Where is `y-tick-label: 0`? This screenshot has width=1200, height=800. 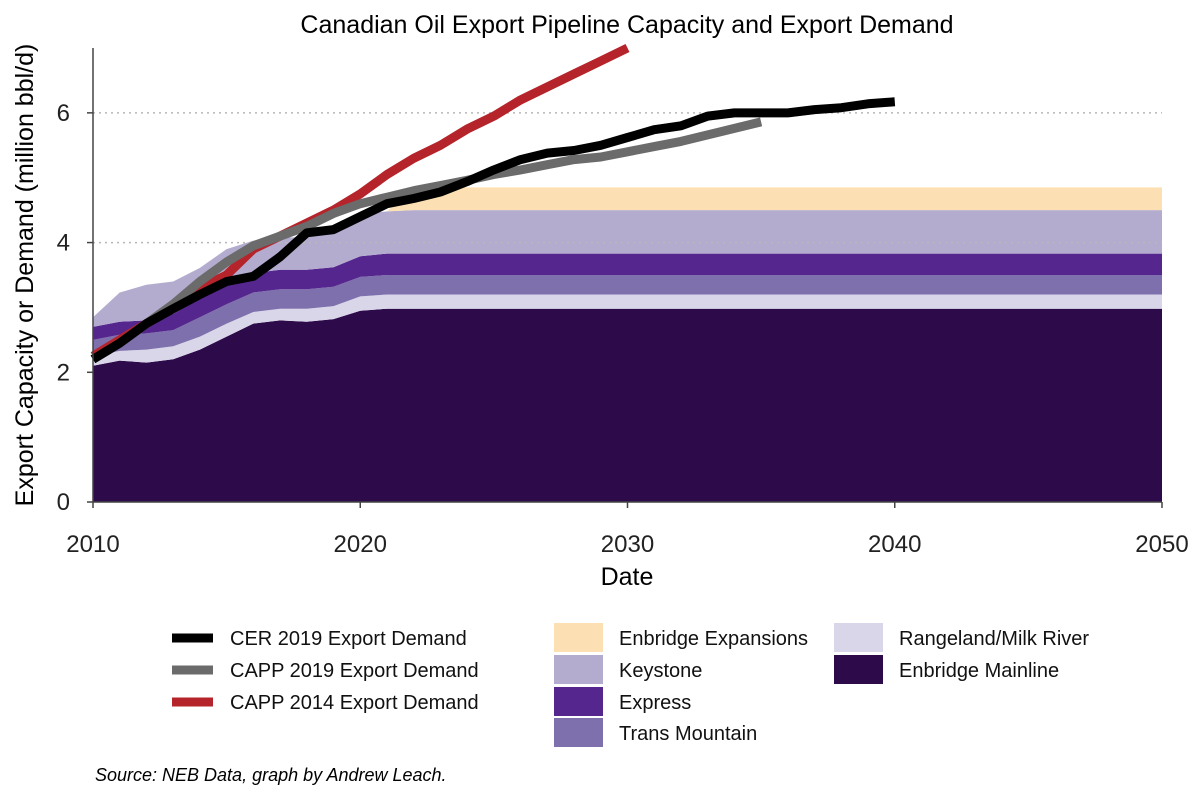 y-tick-label: 0 is located at coordinates (63, 502).